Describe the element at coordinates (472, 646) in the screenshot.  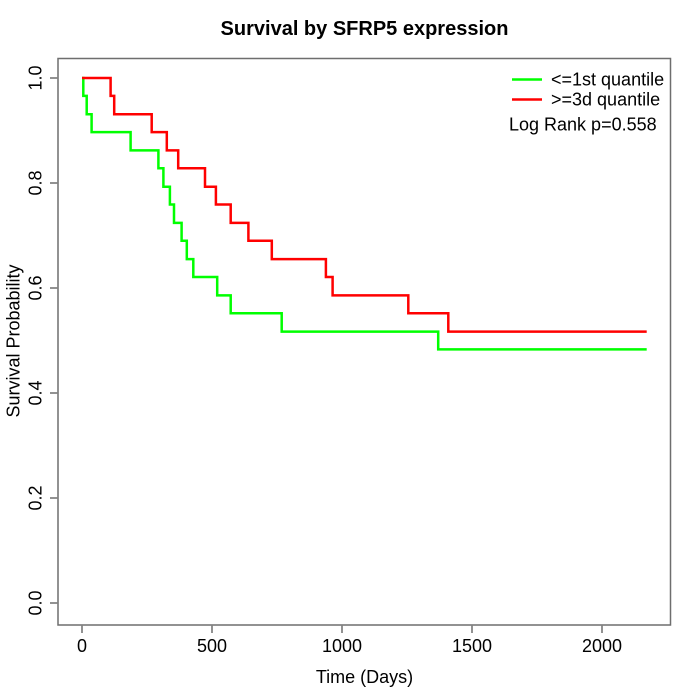
I see `x-tick-label: 1500` at that location.